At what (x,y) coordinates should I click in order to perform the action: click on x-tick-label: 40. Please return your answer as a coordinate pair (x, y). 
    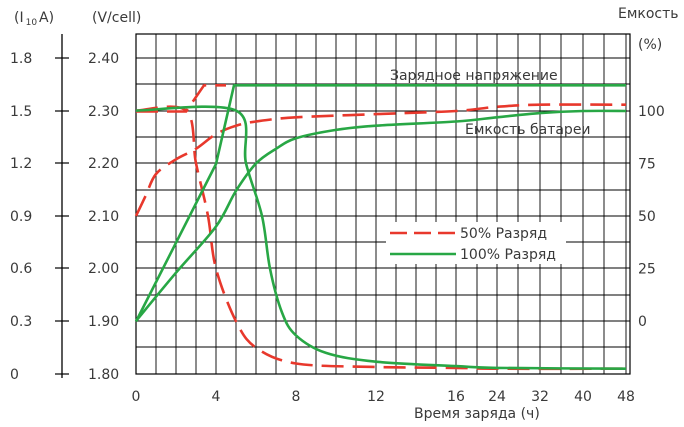
    Looking at the image, I should click on (583, 397).